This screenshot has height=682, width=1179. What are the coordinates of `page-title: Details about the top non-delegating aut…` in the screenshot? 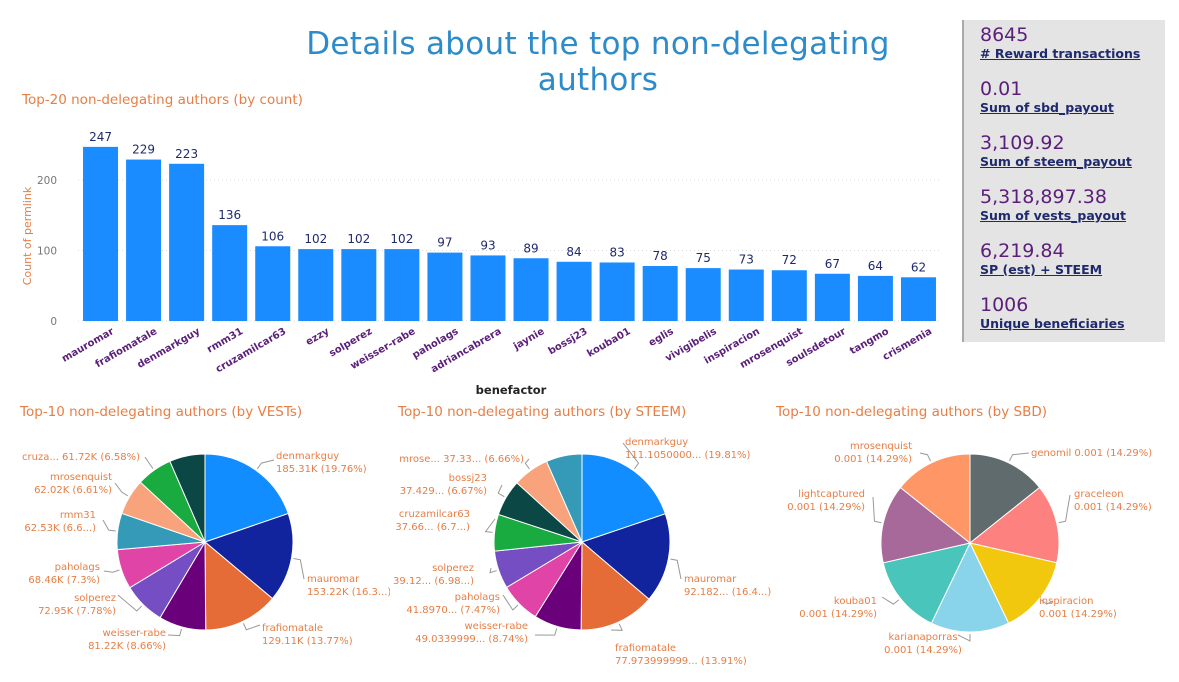 It's located at (598, 62).